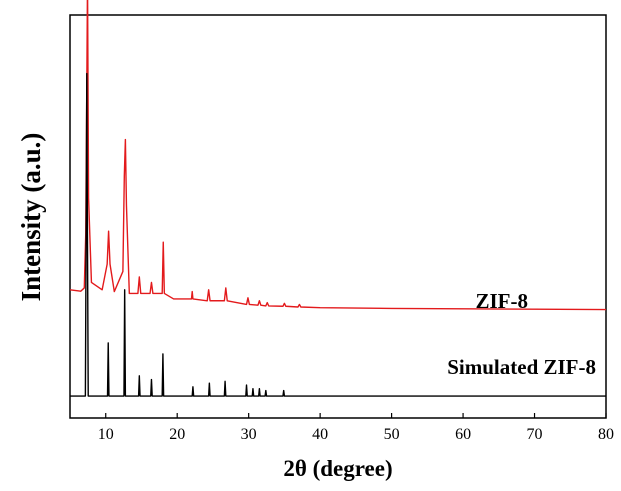  What do you see at coordinates (320, 434) in the screenshot?
I see `x-tick-label-40: 40` at bounding box center [320, 434].